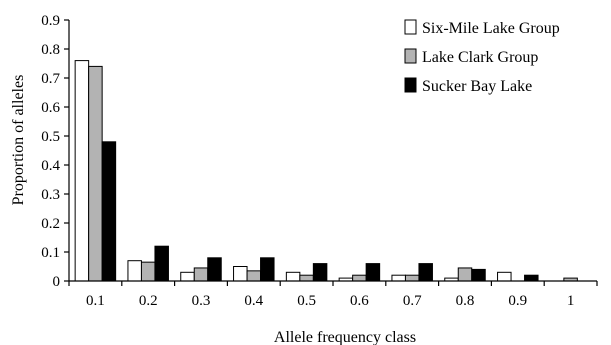 Image resolution: width=611 pixels, height=345 pixels. What do you see at coordinates (412, 301) in the screenshot?
I see `x-tick-label: 0.7` at bounding box center [412, 301].